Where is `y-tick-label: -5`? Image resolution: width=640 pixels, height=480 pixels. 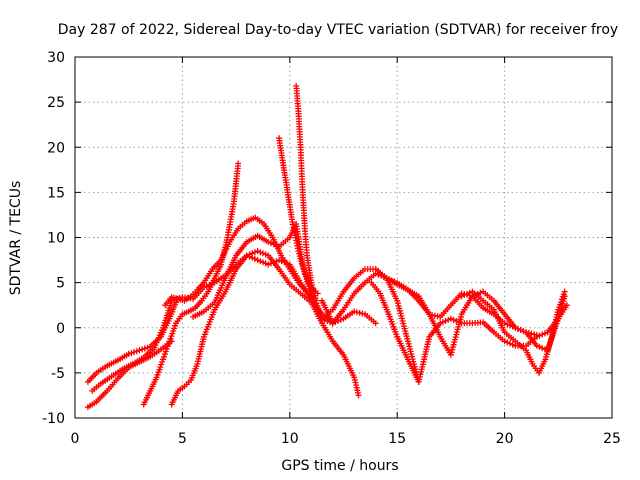 y-tick-label: -5 is located at coordinates (58, 374).